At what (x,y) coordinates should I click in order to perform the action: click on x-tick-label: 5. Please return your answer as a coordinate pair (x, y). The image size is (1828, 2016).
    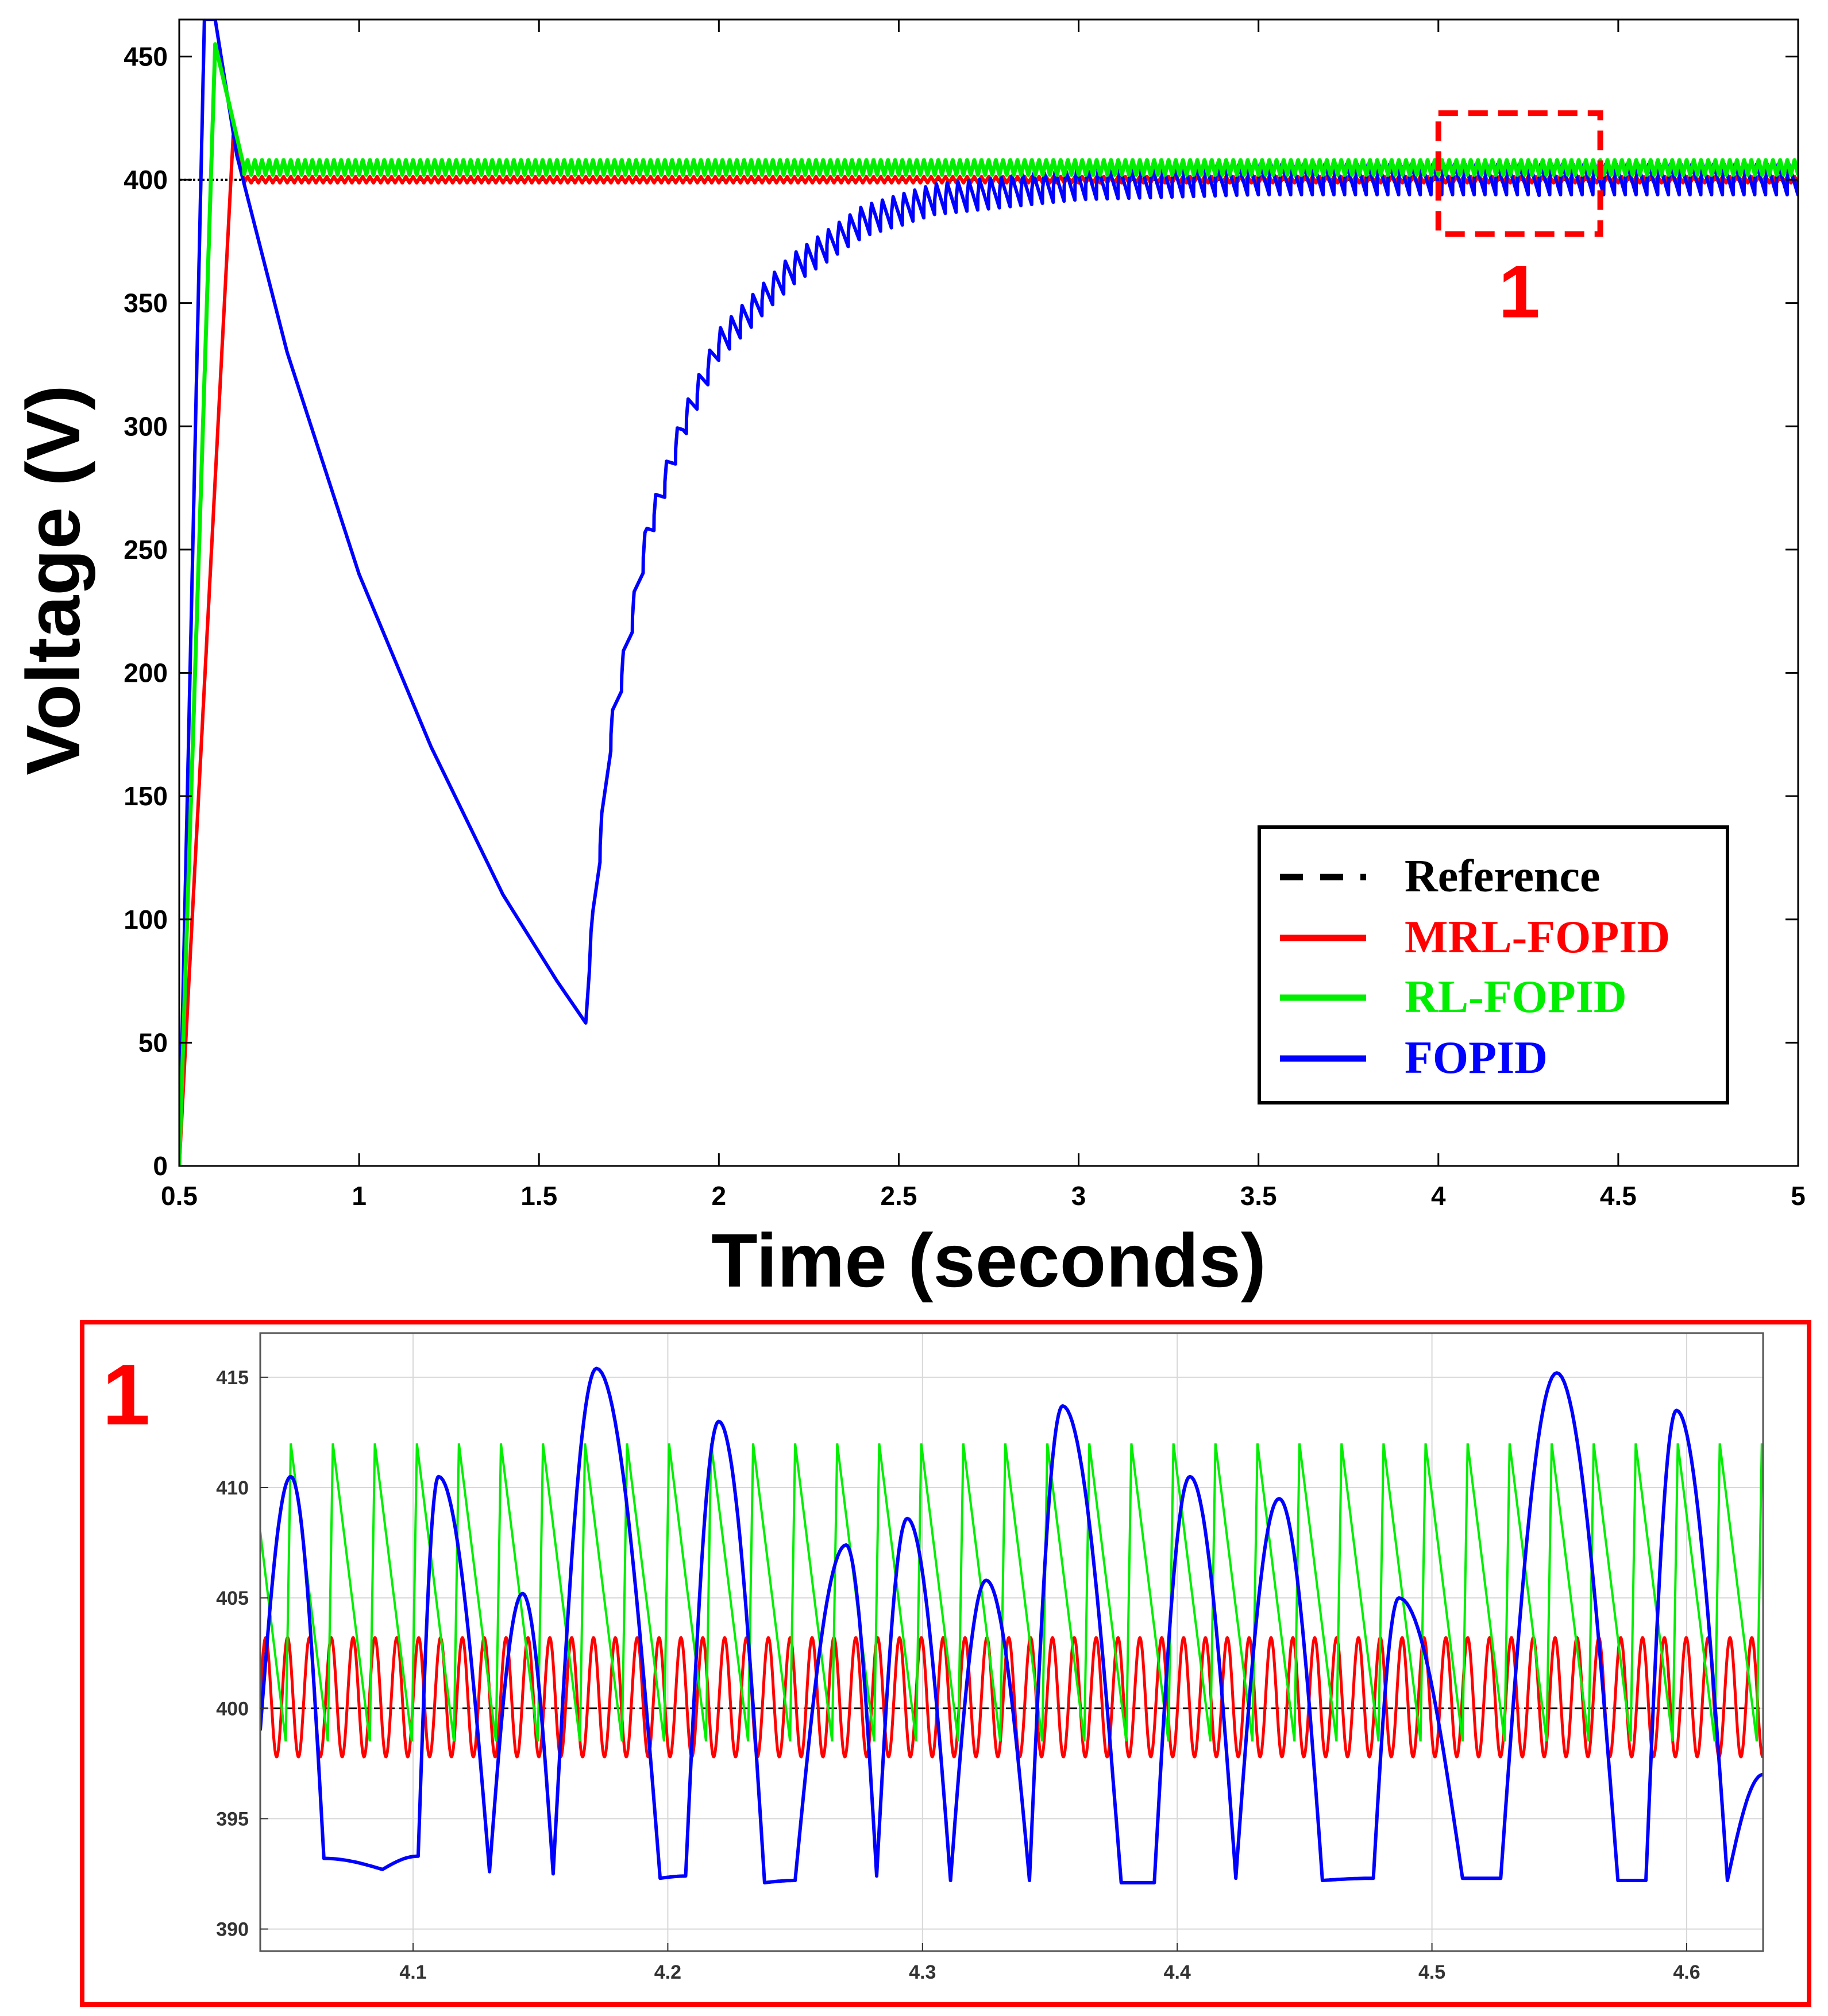
    Looking at the image, I should click on (1798, 1196).